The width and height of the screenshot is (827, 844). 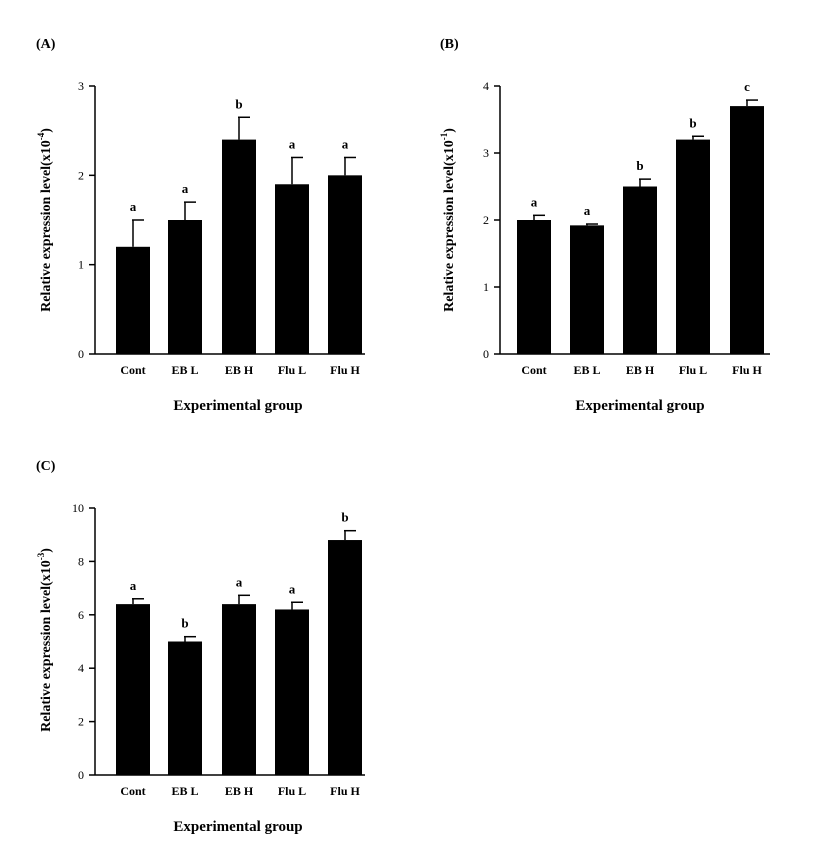 I want to click on y-axis-title: Relative expression level(x10-3), so click(x=45, y=640).